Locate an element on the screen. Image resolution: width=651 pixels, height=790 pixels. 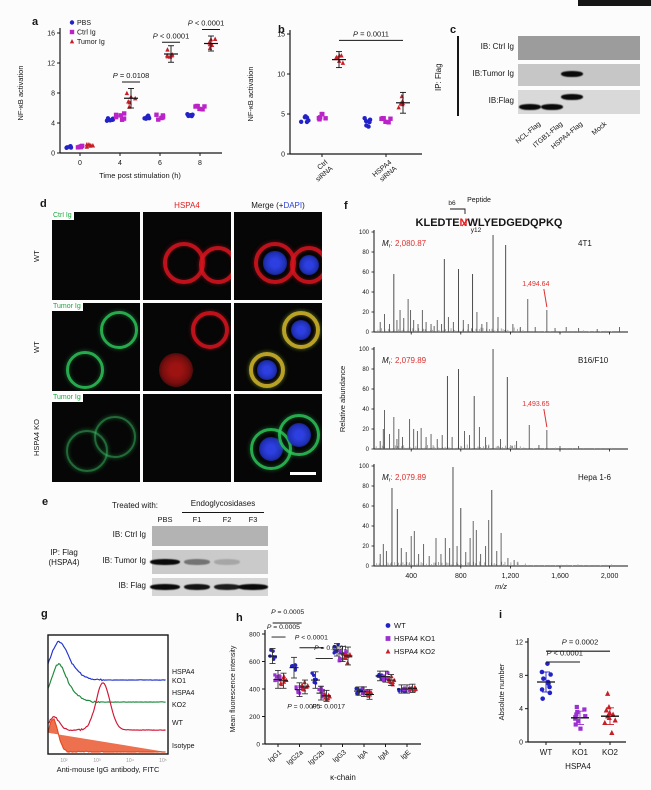
svg-text: 800 is located at coordinates (461, 576).